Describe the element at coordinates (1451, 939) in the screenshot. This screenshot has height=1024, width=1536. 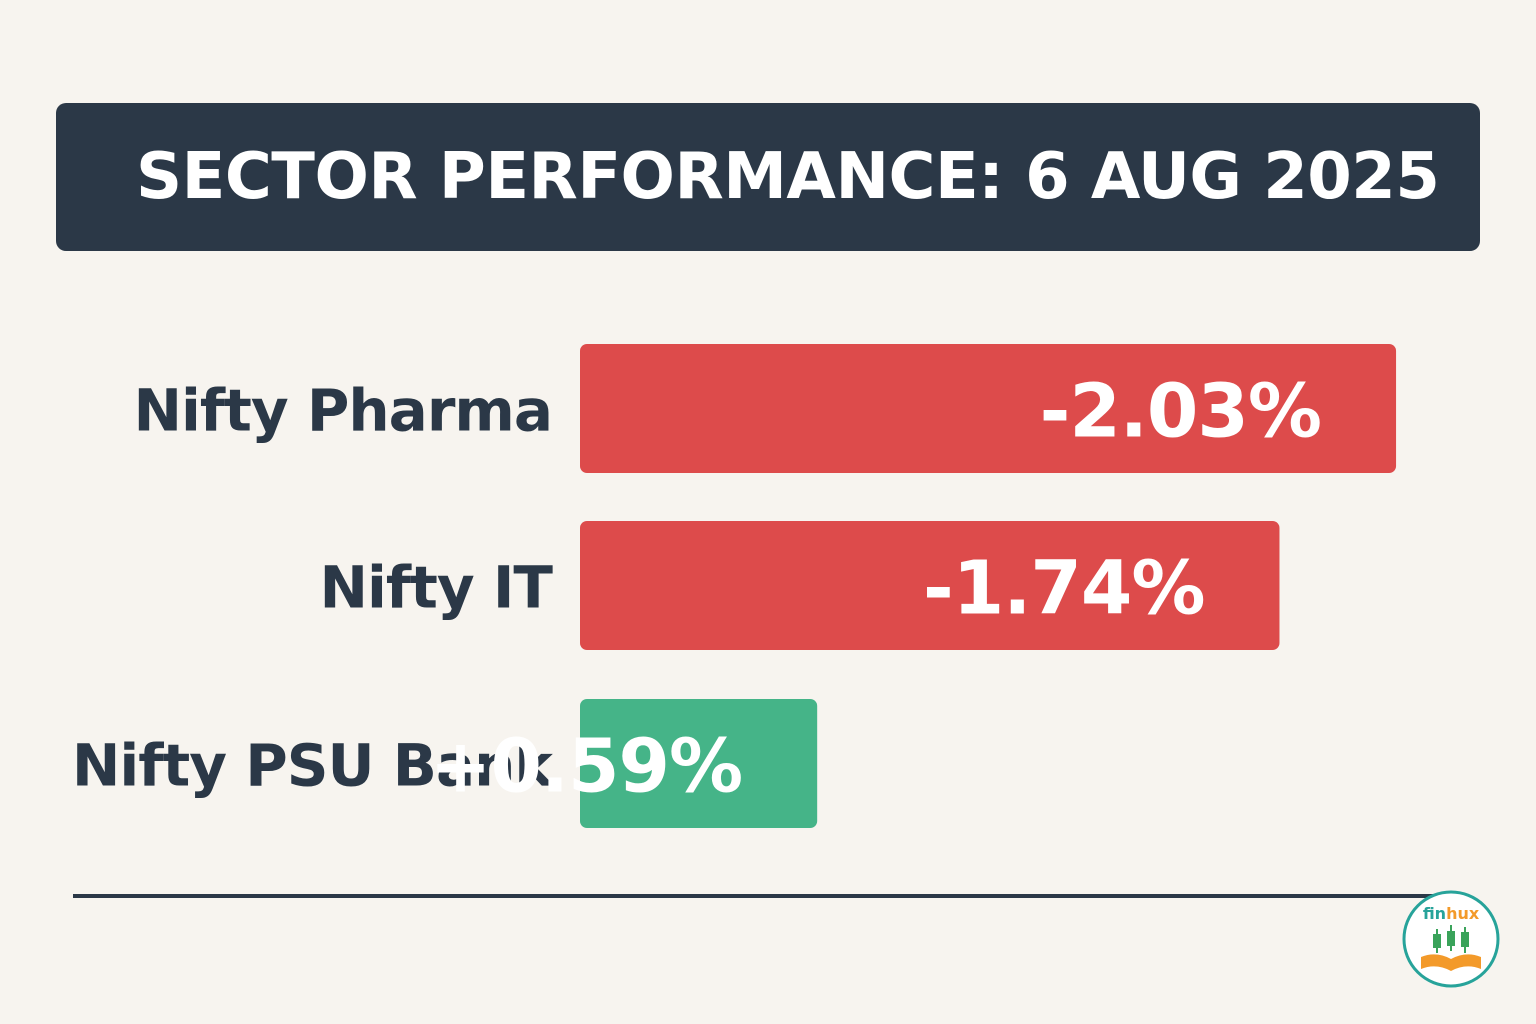
I see `finhux-logo: finhux` at that location.